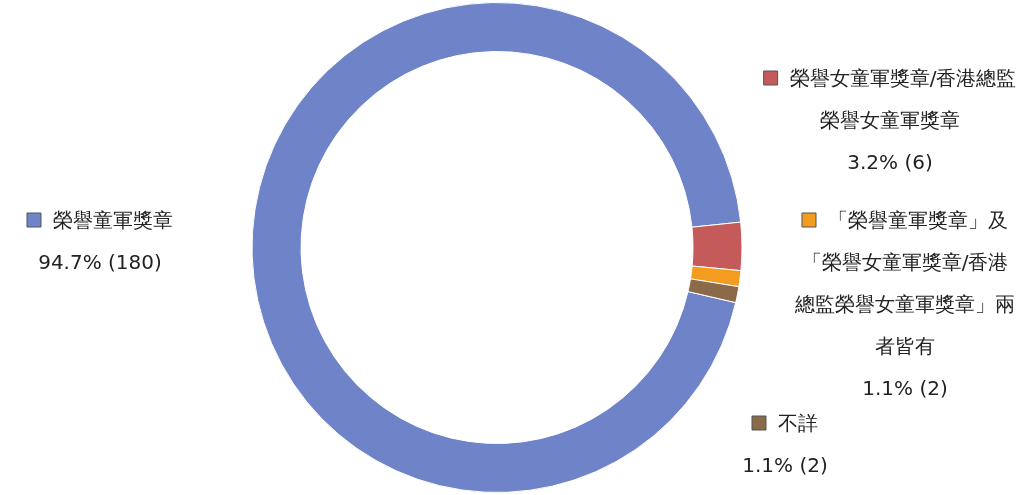  What do you see at coordinates (904, 283) in the screenshot?
I see `legend-label: 「榮譽童軍獎章」及「榮譽女童軍獎章/香港總監榮譽女童軍獎章」兩者皆有` at bounding box center [904, 283].